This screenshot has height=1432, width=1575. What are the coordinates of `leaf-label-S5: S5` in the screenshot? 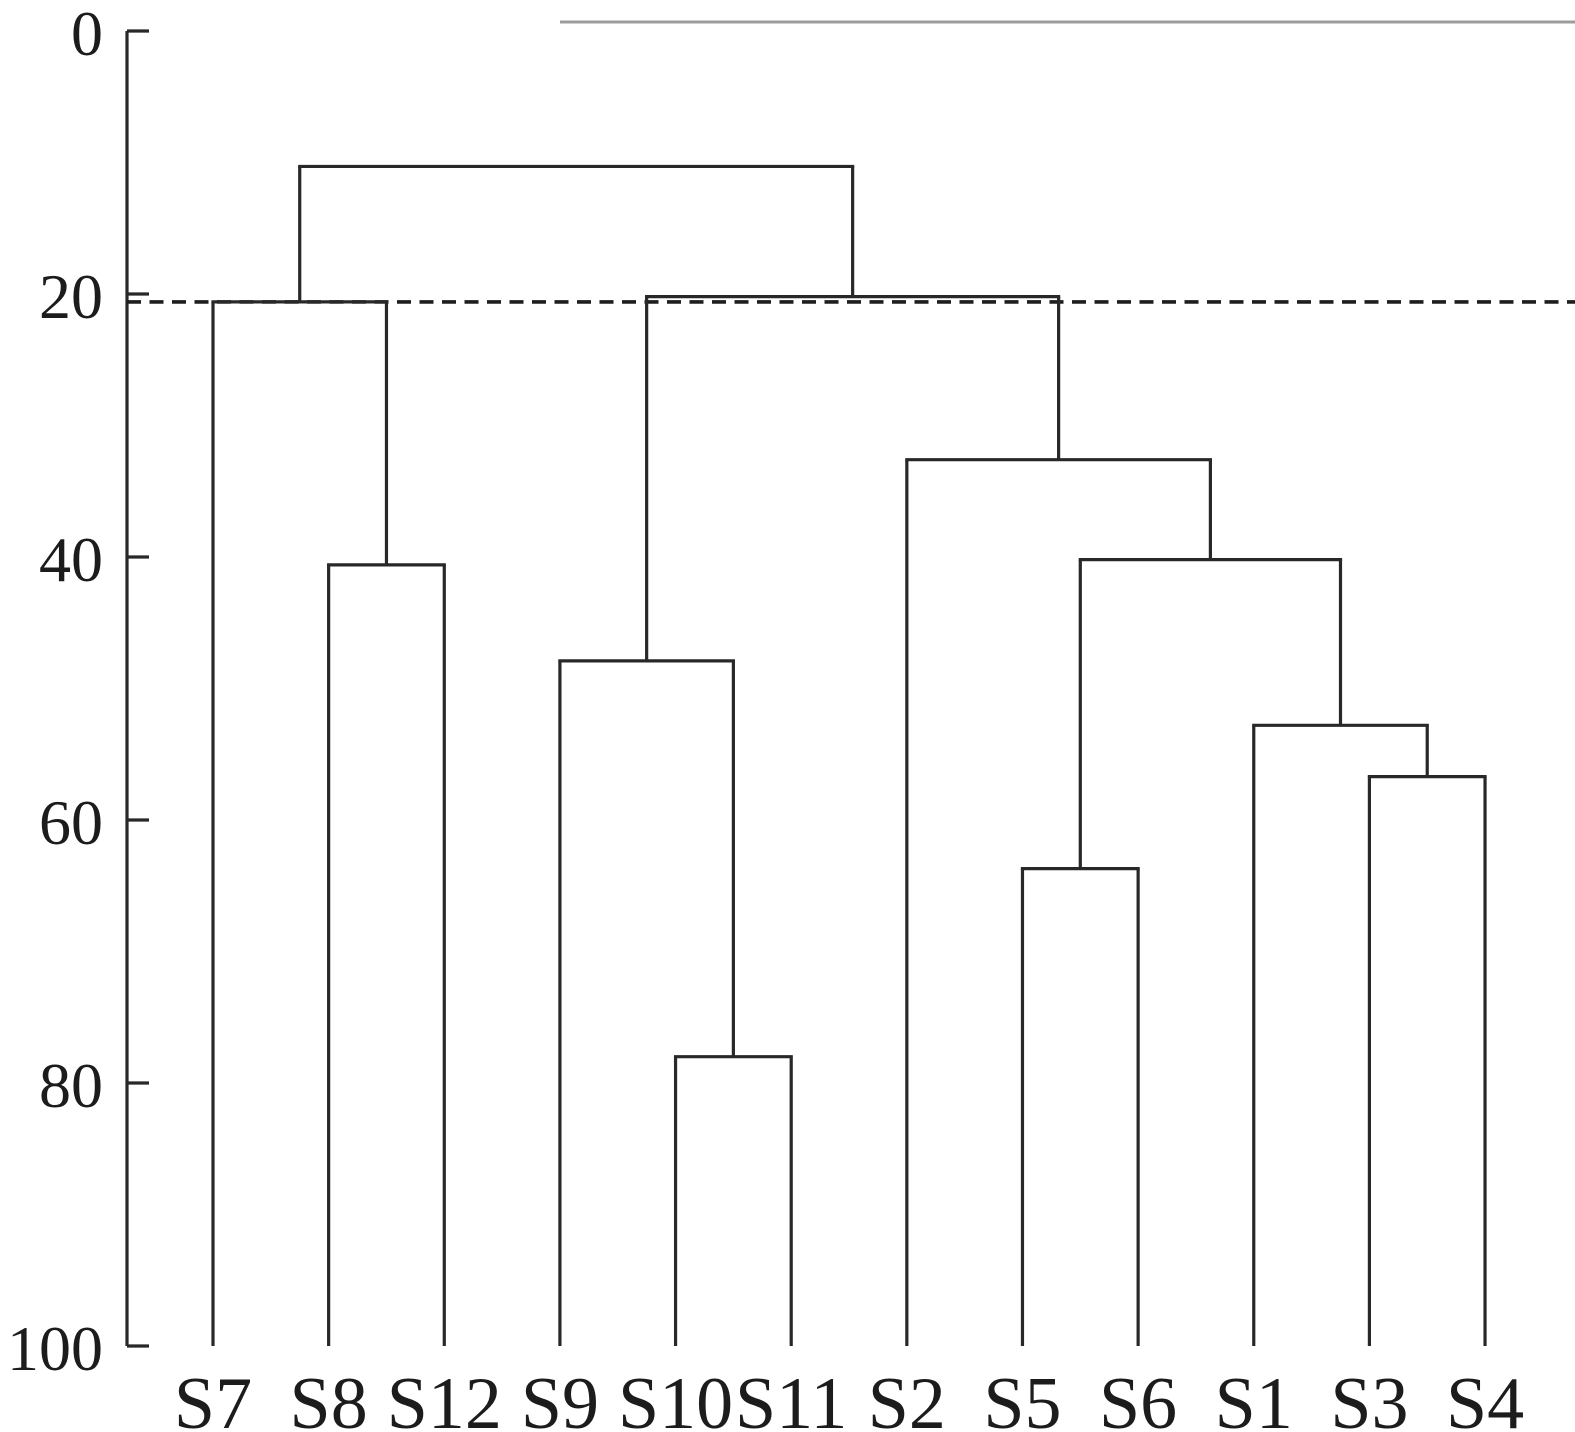 It's located at (1022, 1397).